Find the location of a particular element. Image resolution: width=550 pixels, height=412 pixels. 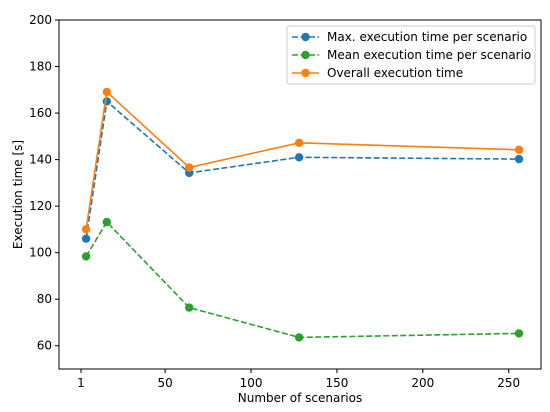

legend-box is located at coordinates (411, 55).